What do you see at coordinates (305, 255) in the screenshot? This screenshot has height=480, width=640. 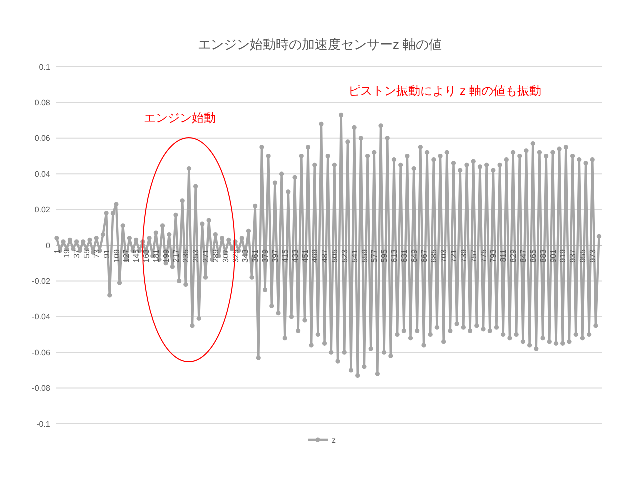 I see `x-tick-label: 451` at bounding box center [305, 255].